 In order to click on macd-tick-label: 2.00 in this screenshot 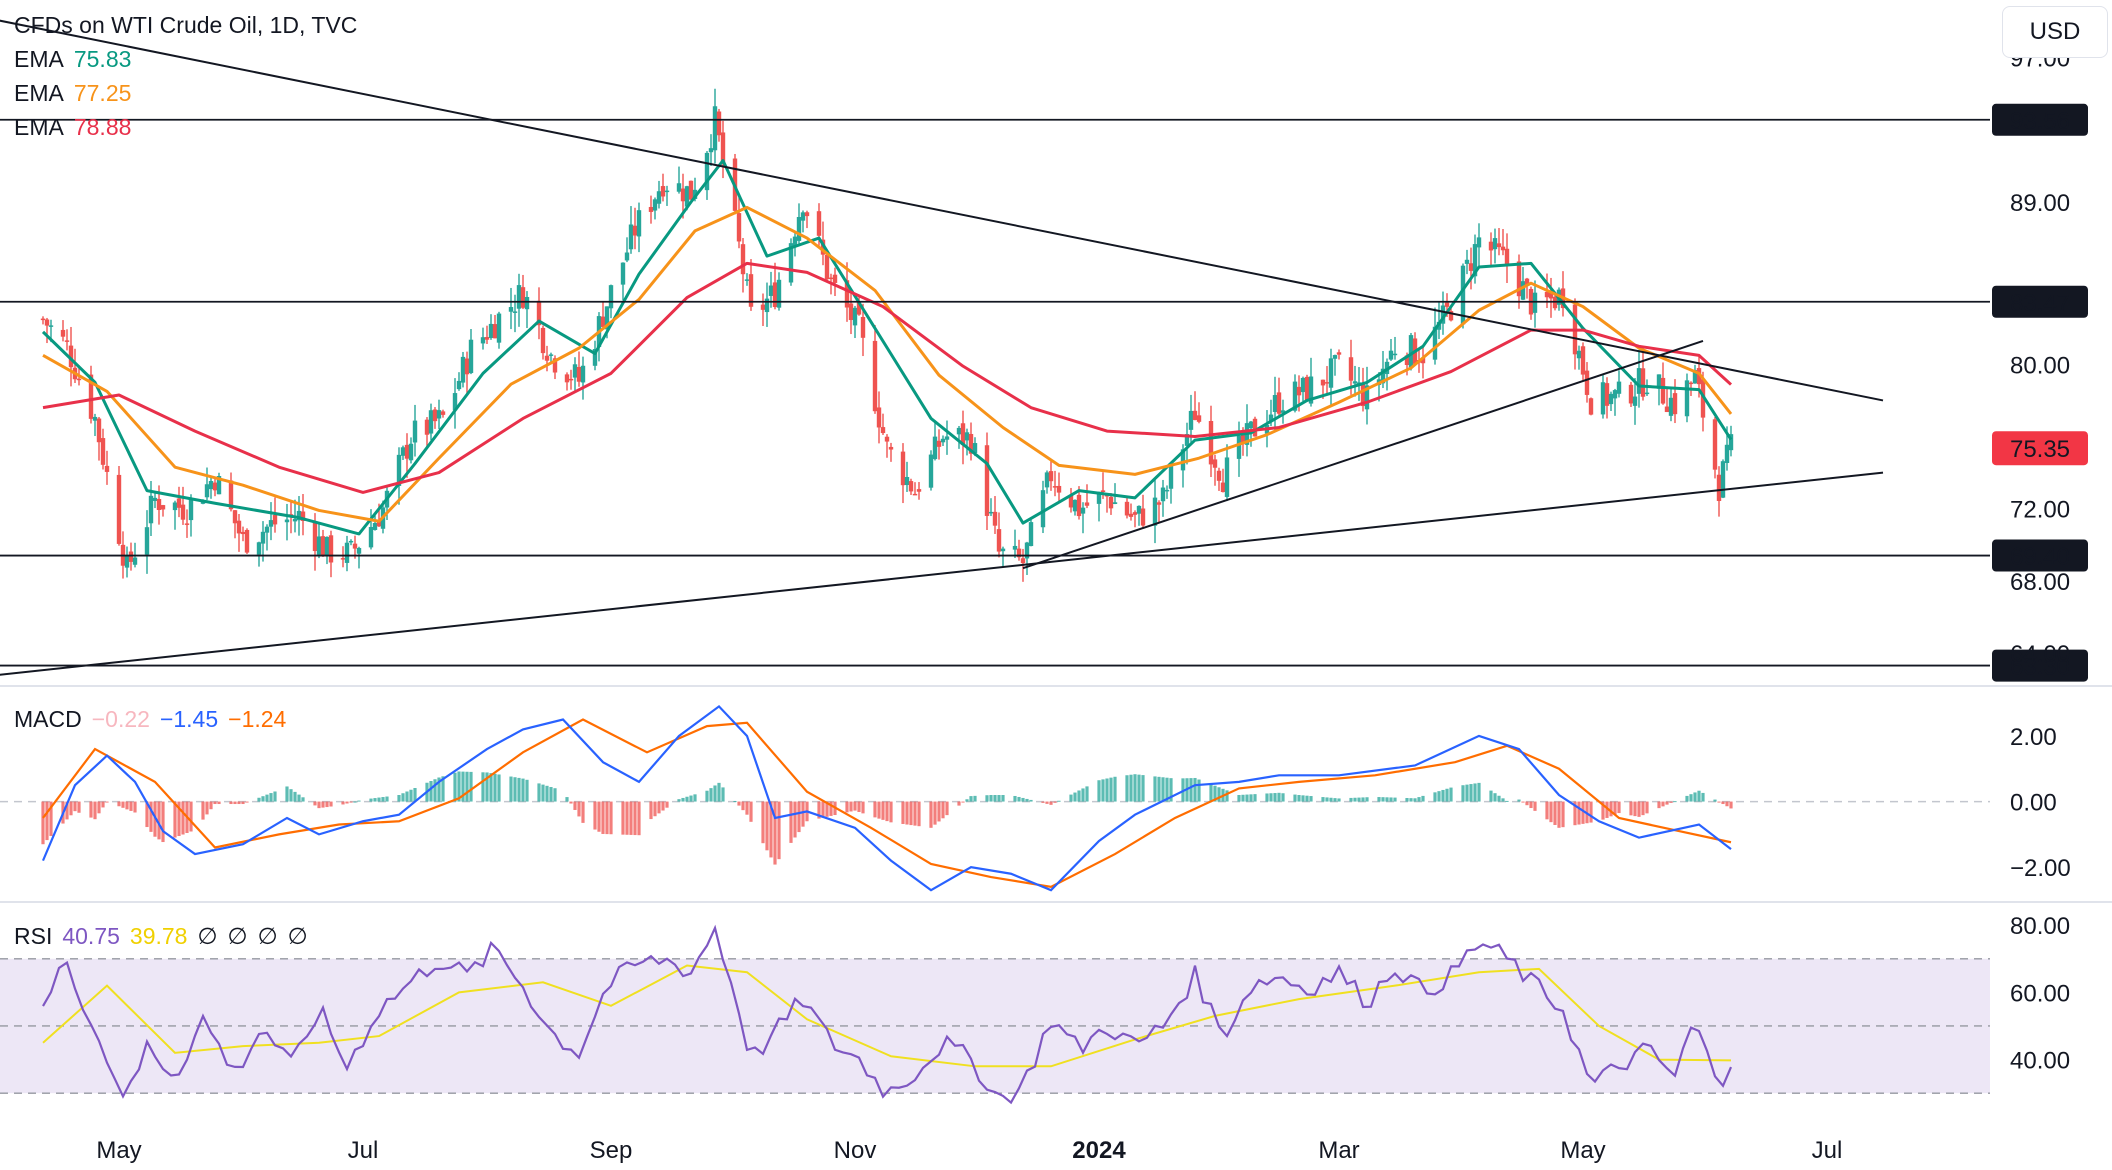, I will do `click(2033, 737)`.